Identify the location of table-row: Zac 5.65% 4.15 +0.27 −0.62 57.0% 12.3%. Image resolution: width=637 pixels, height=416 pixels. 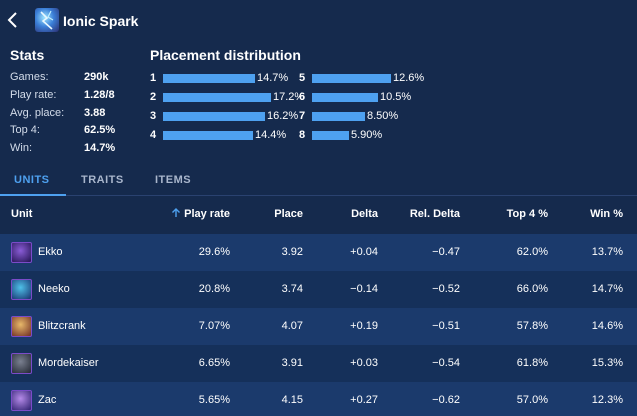
(318, 399).